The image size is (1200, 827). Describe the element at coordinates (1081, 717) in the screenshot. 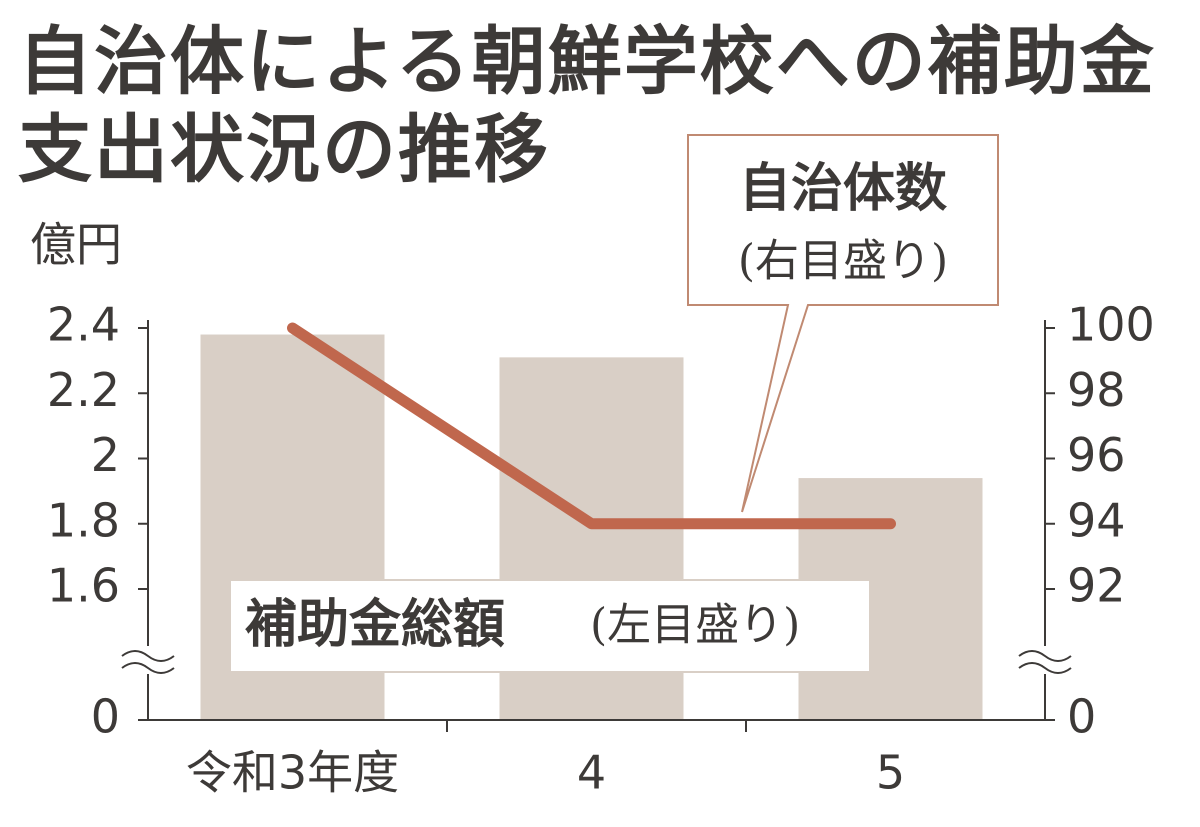

I see `y2-tick-label: 0` at that location.